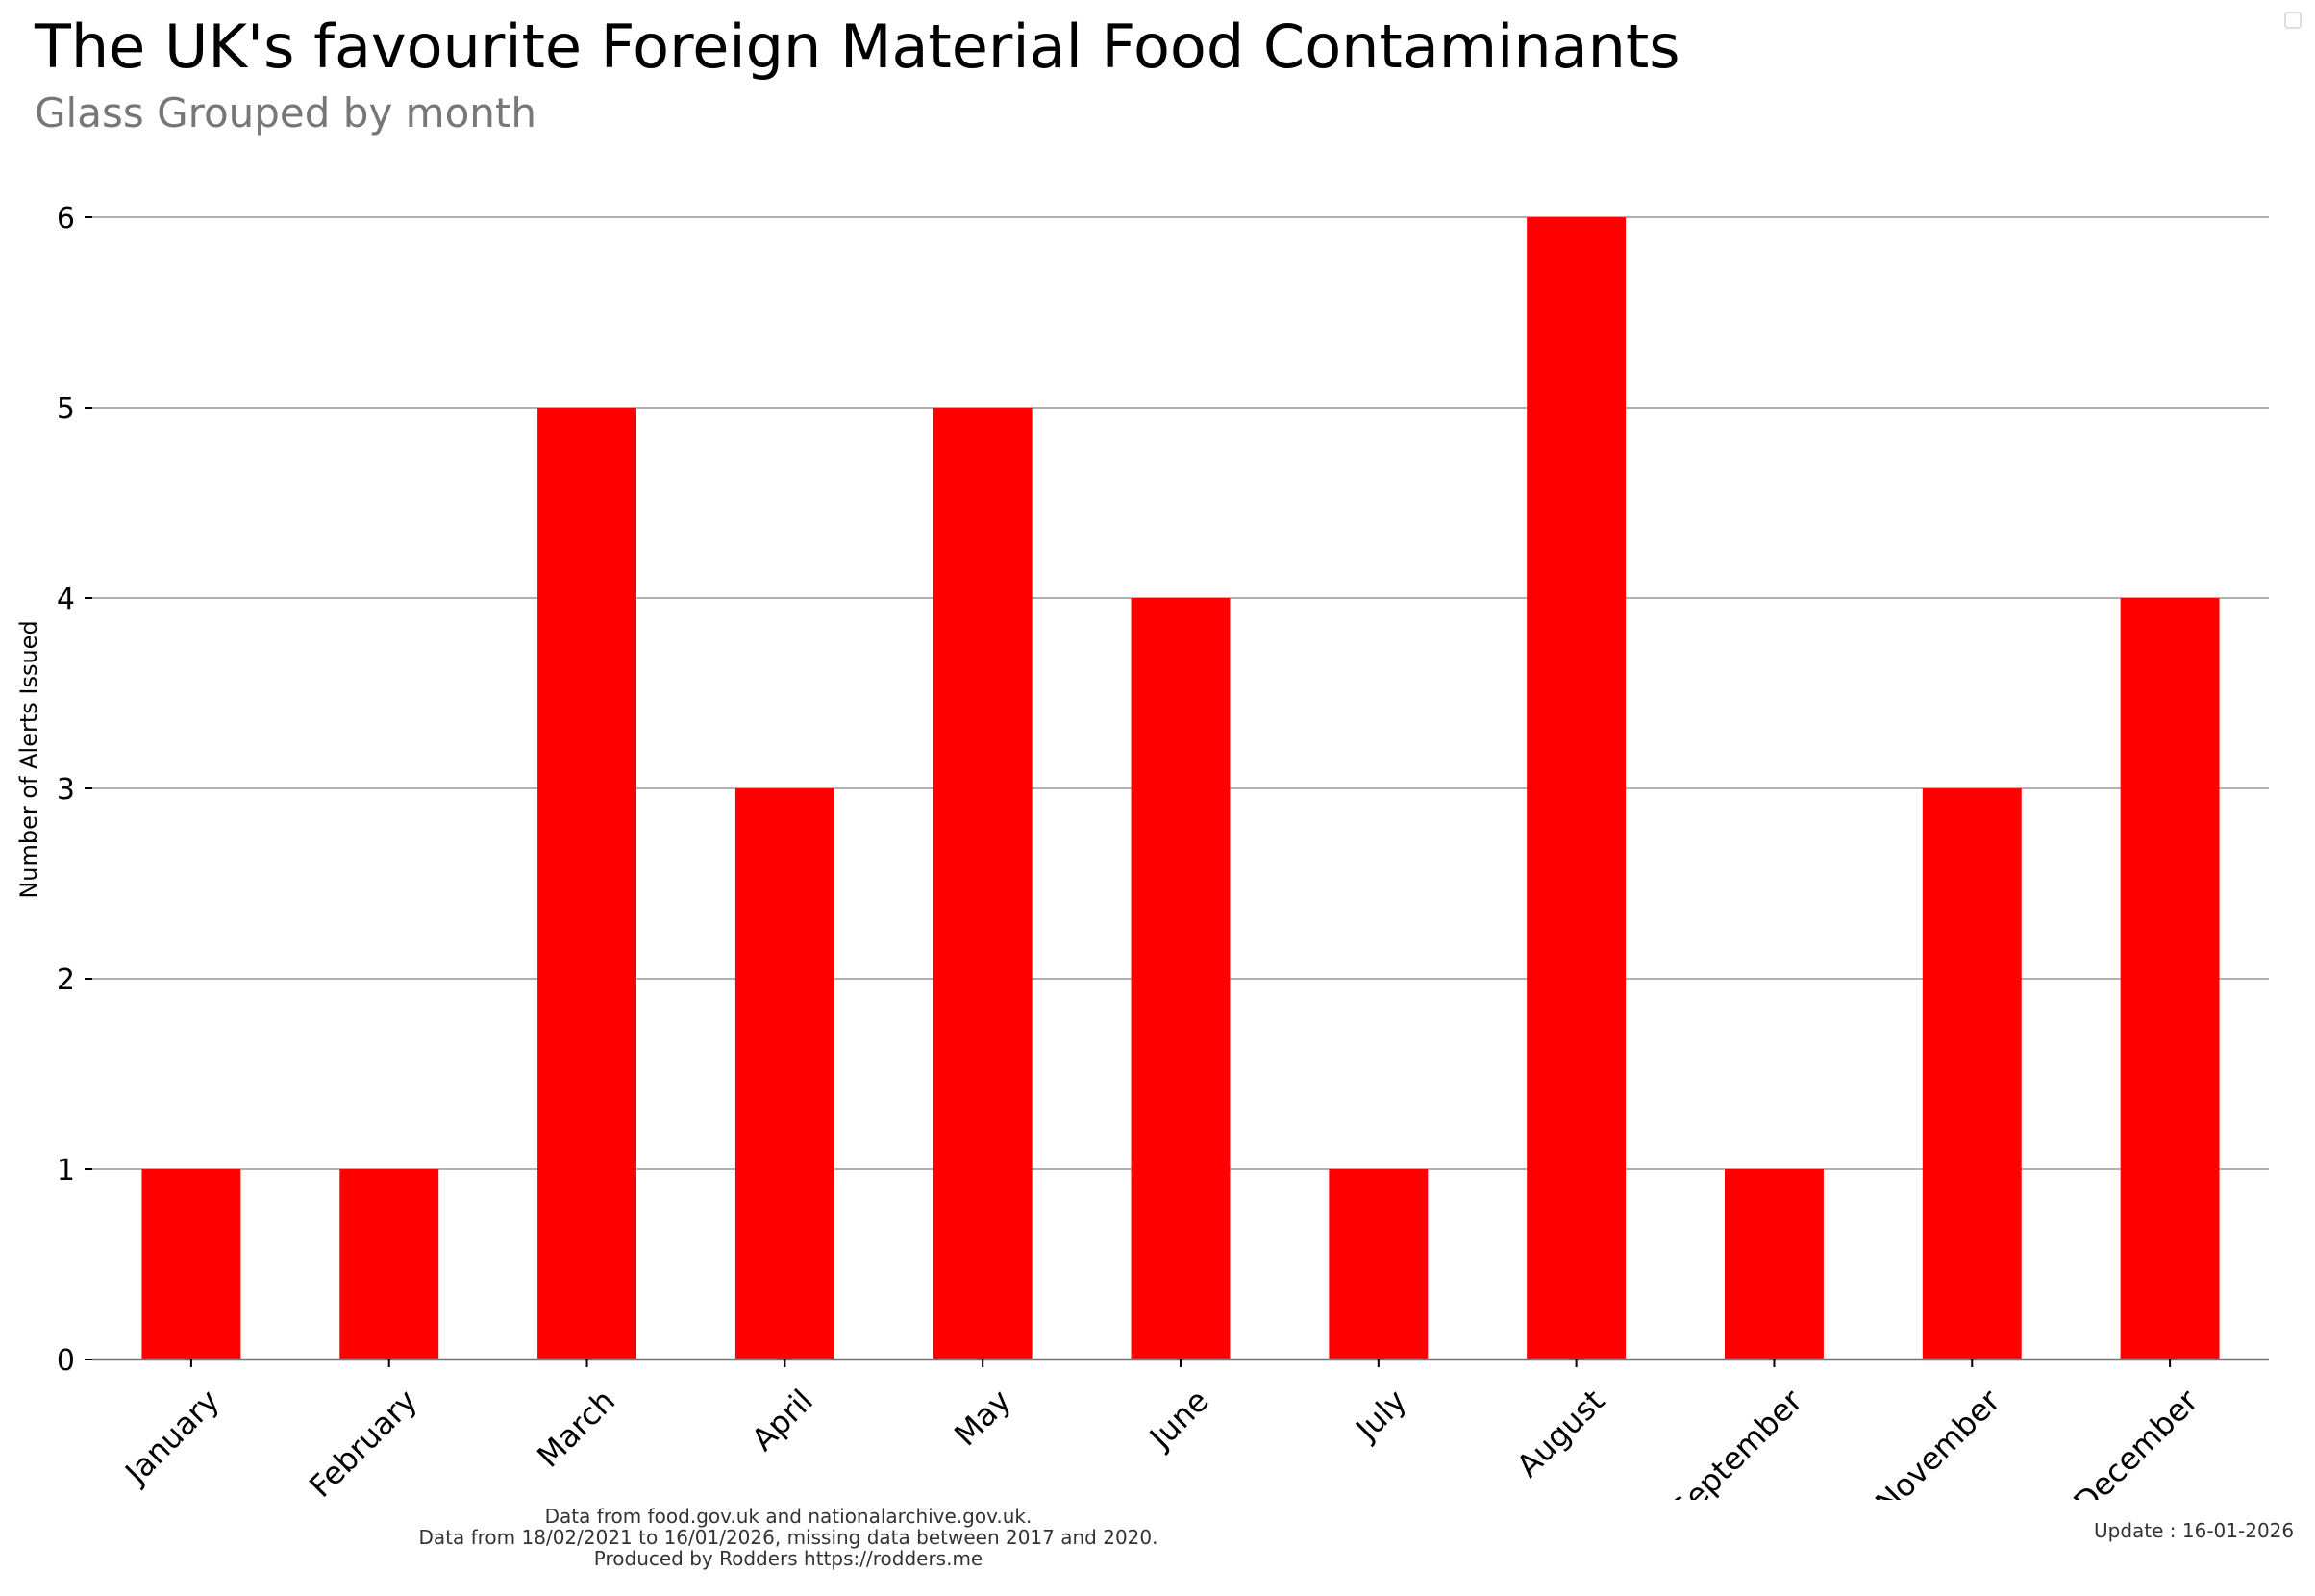 Image resolution: width=2315 pixels, height=1596 pixels. What do you see at coordinates (66, 790) in the screenshot?
I see `y-tick-label: 3` at bounding box center [66, 790].